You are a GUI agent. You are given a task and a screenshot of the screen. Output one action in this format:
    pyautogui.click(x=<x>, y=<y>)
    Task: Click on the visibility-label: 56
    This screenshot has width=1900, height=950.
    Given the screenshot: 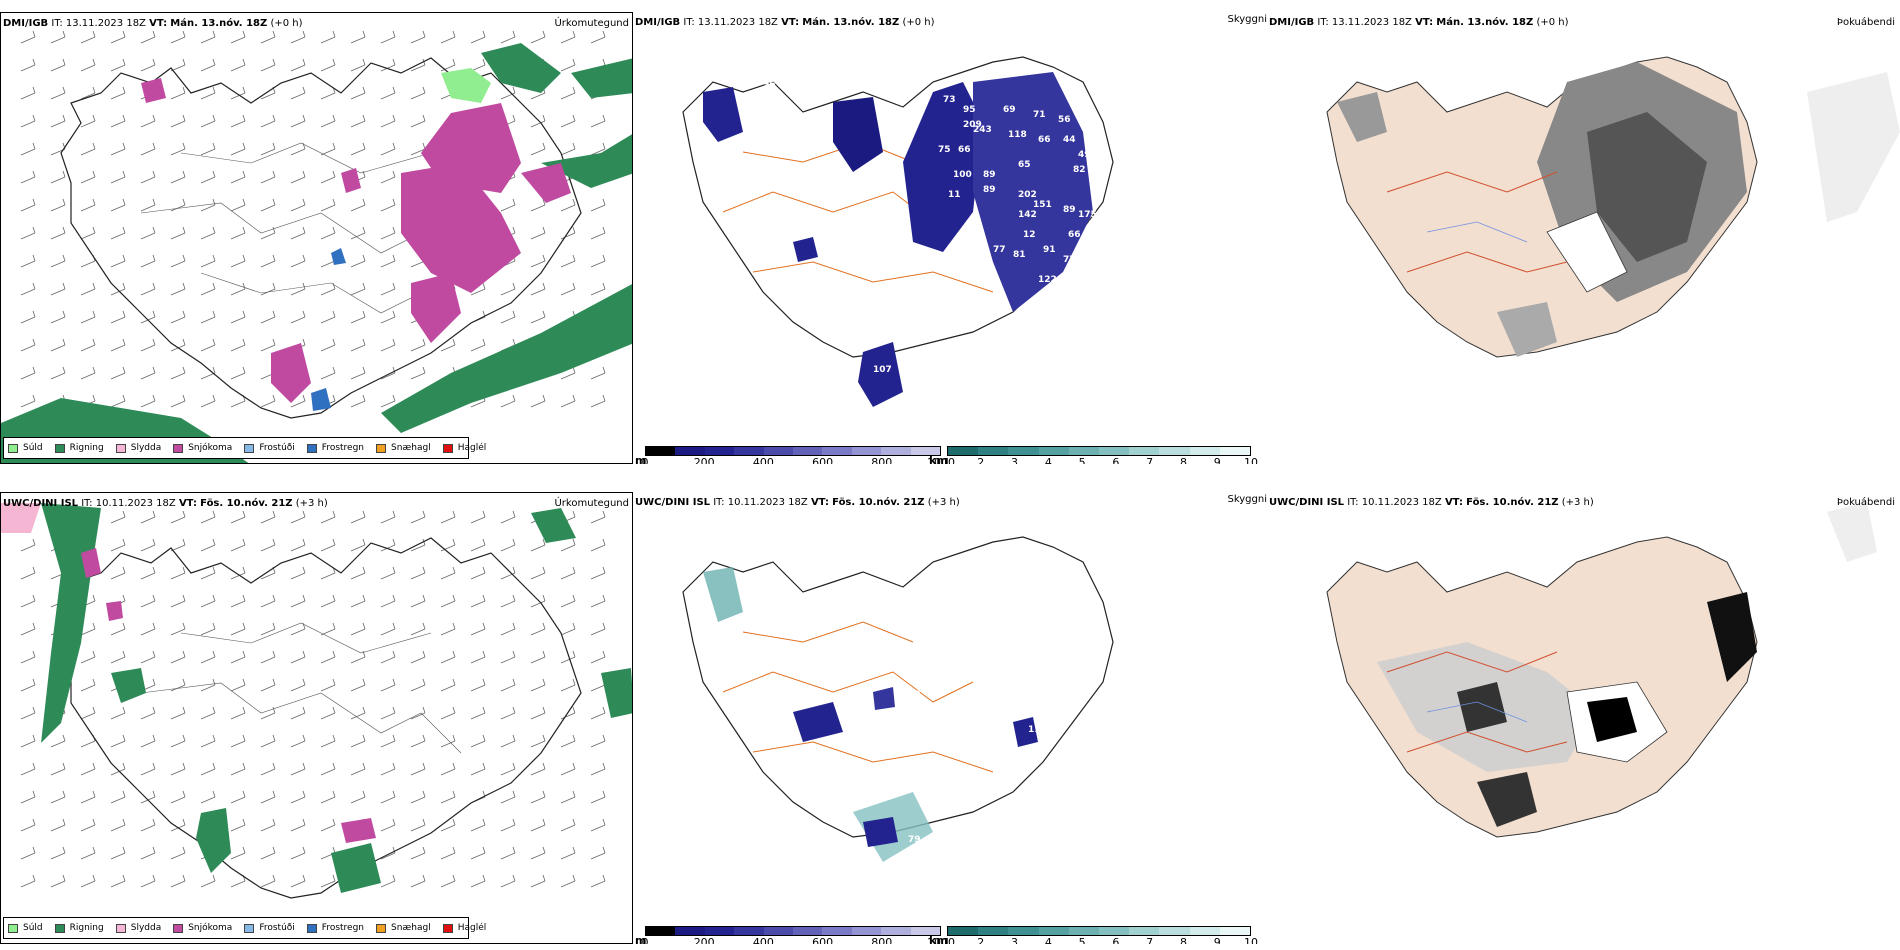 What is the action you would take?
    pyautogui.click(x=1064, y=120)
    